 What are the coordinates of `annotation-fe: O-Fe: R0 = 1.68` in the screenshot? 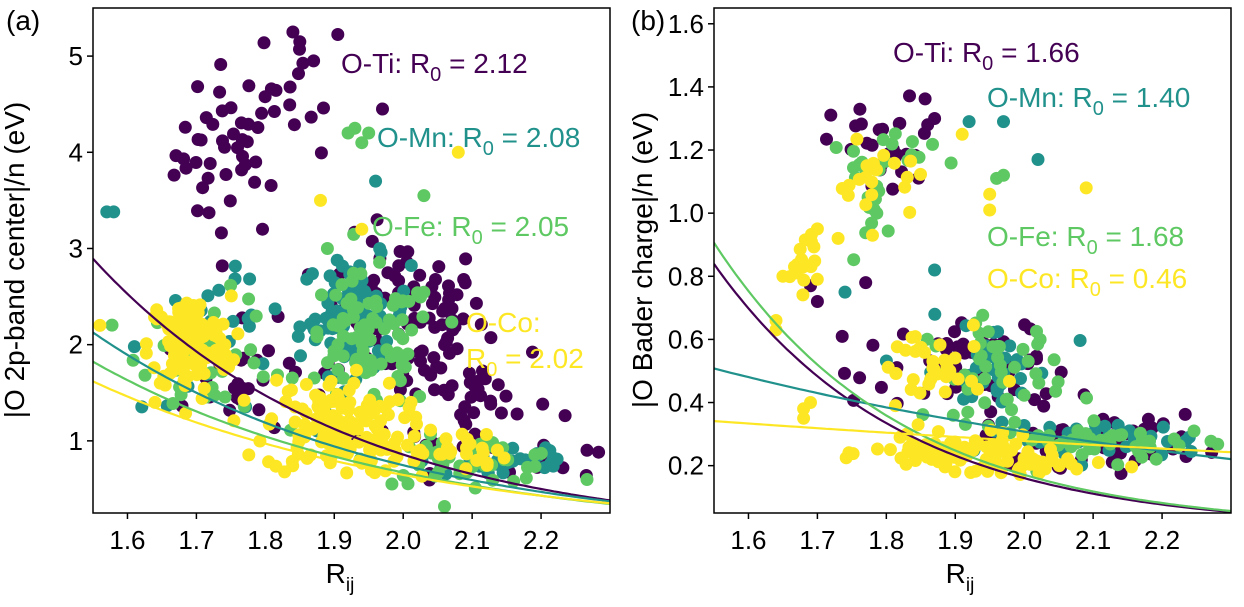 It's located at (1085, 240).